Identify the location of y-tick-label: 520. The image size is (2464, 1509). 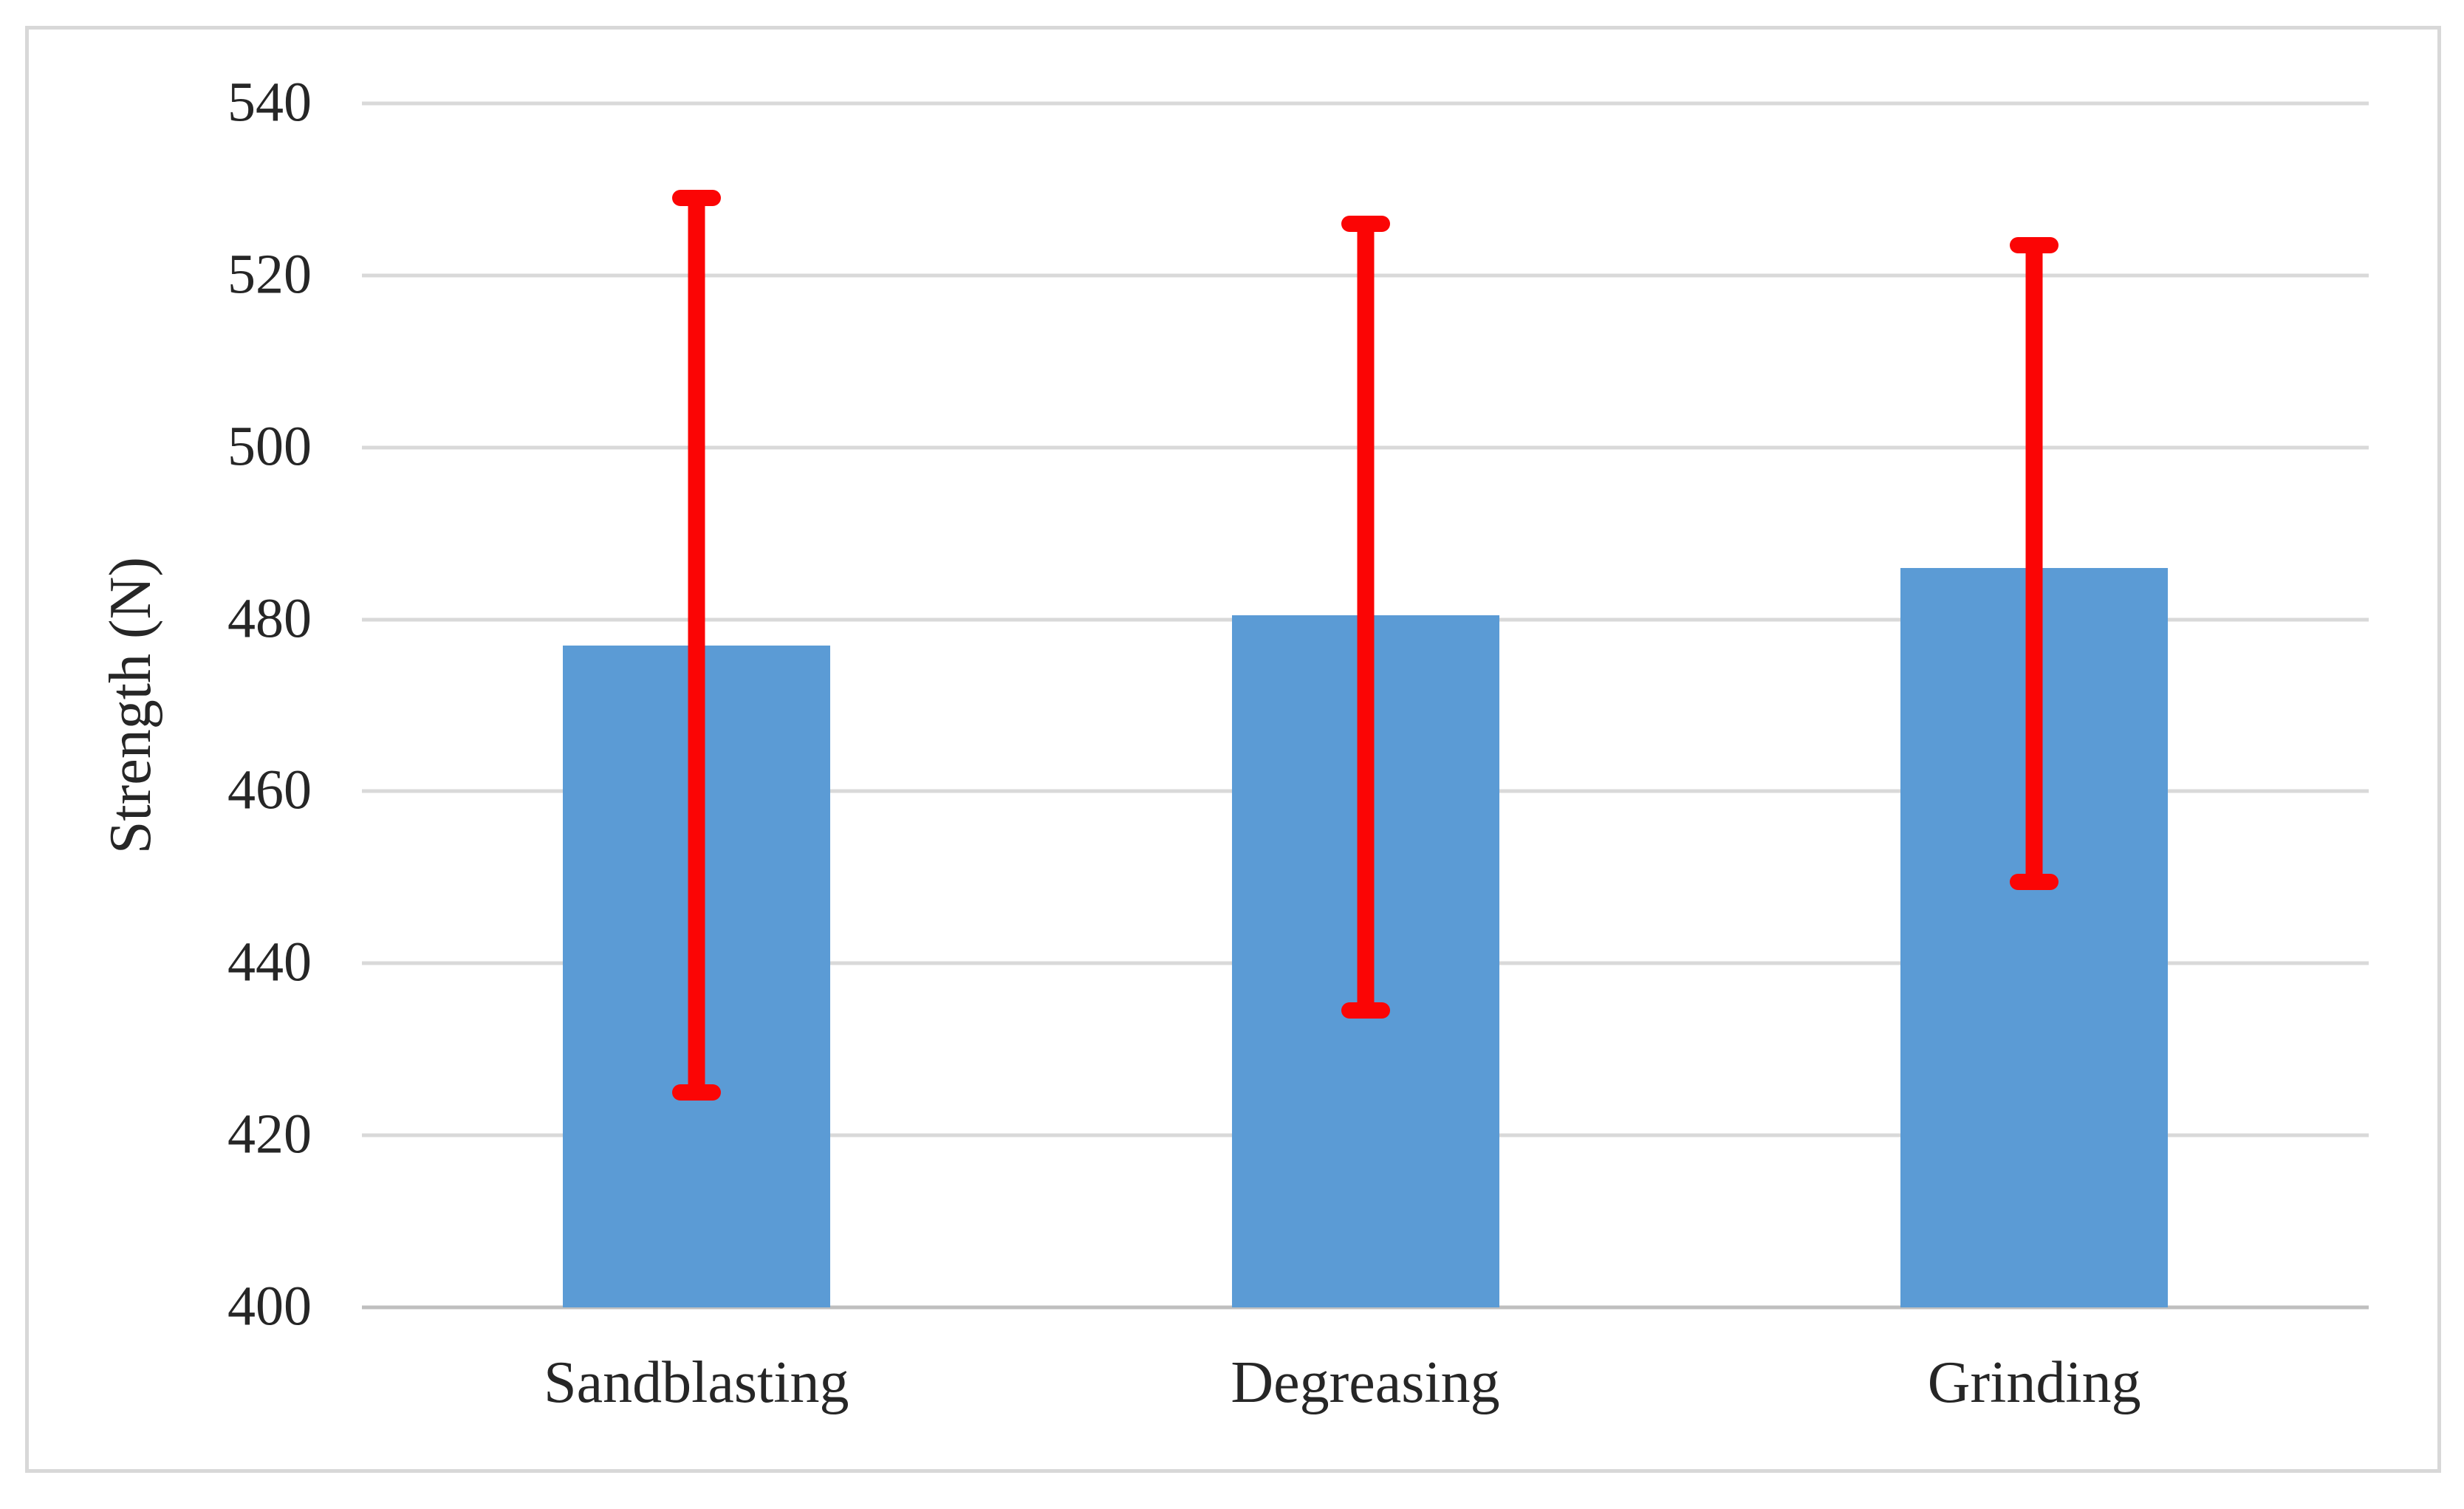
(269, 274).